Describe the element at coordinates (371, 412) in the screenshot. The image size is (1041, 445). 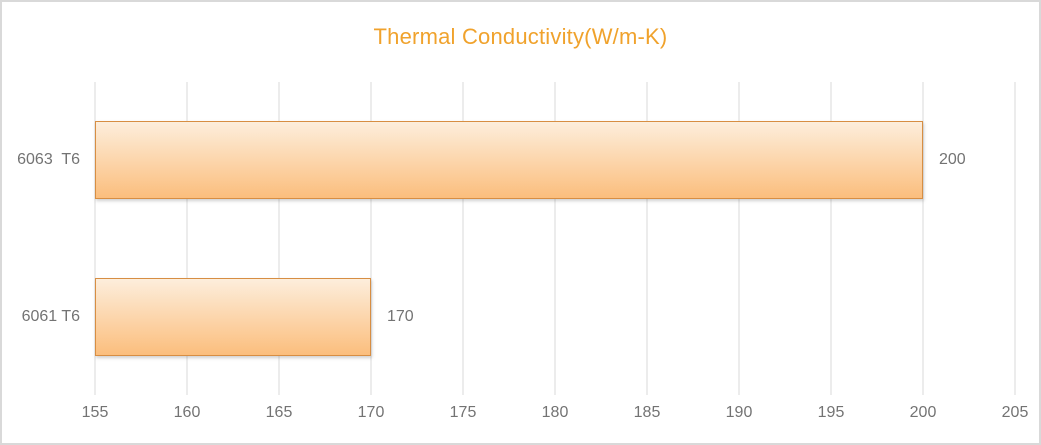
I see `x-tick-label: 170` at that location.